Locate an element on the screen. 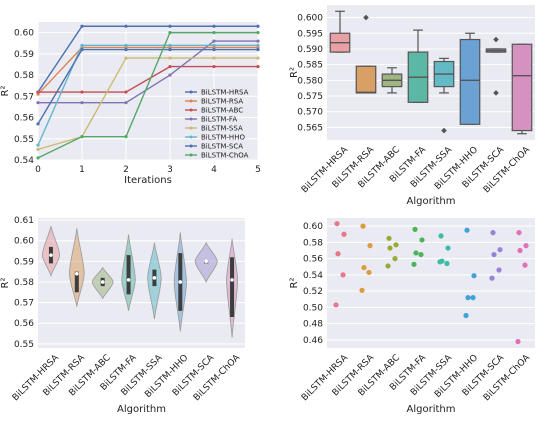 The width and height of the screenshot is (550, 421). legend-label: BiLSTM-SSA is located at coordinates (222, 129).